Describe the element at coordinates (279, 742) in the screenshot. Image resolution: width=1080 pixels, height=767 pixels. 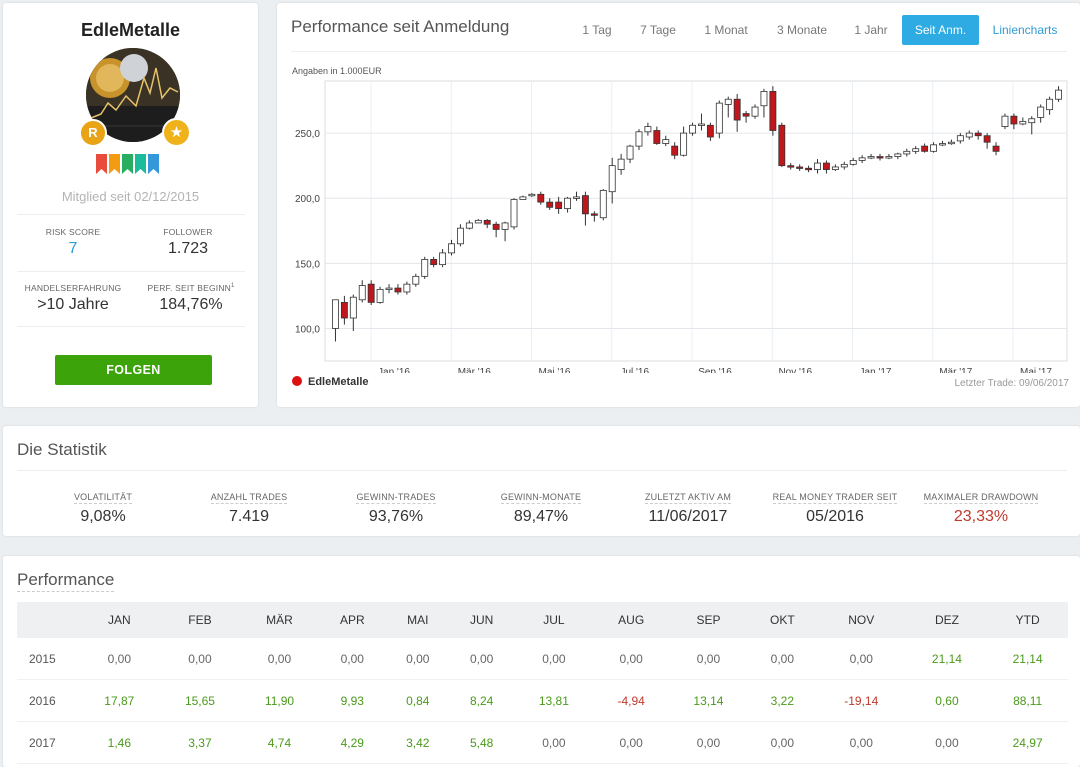
I see `table-cell: 4,74` at that location.